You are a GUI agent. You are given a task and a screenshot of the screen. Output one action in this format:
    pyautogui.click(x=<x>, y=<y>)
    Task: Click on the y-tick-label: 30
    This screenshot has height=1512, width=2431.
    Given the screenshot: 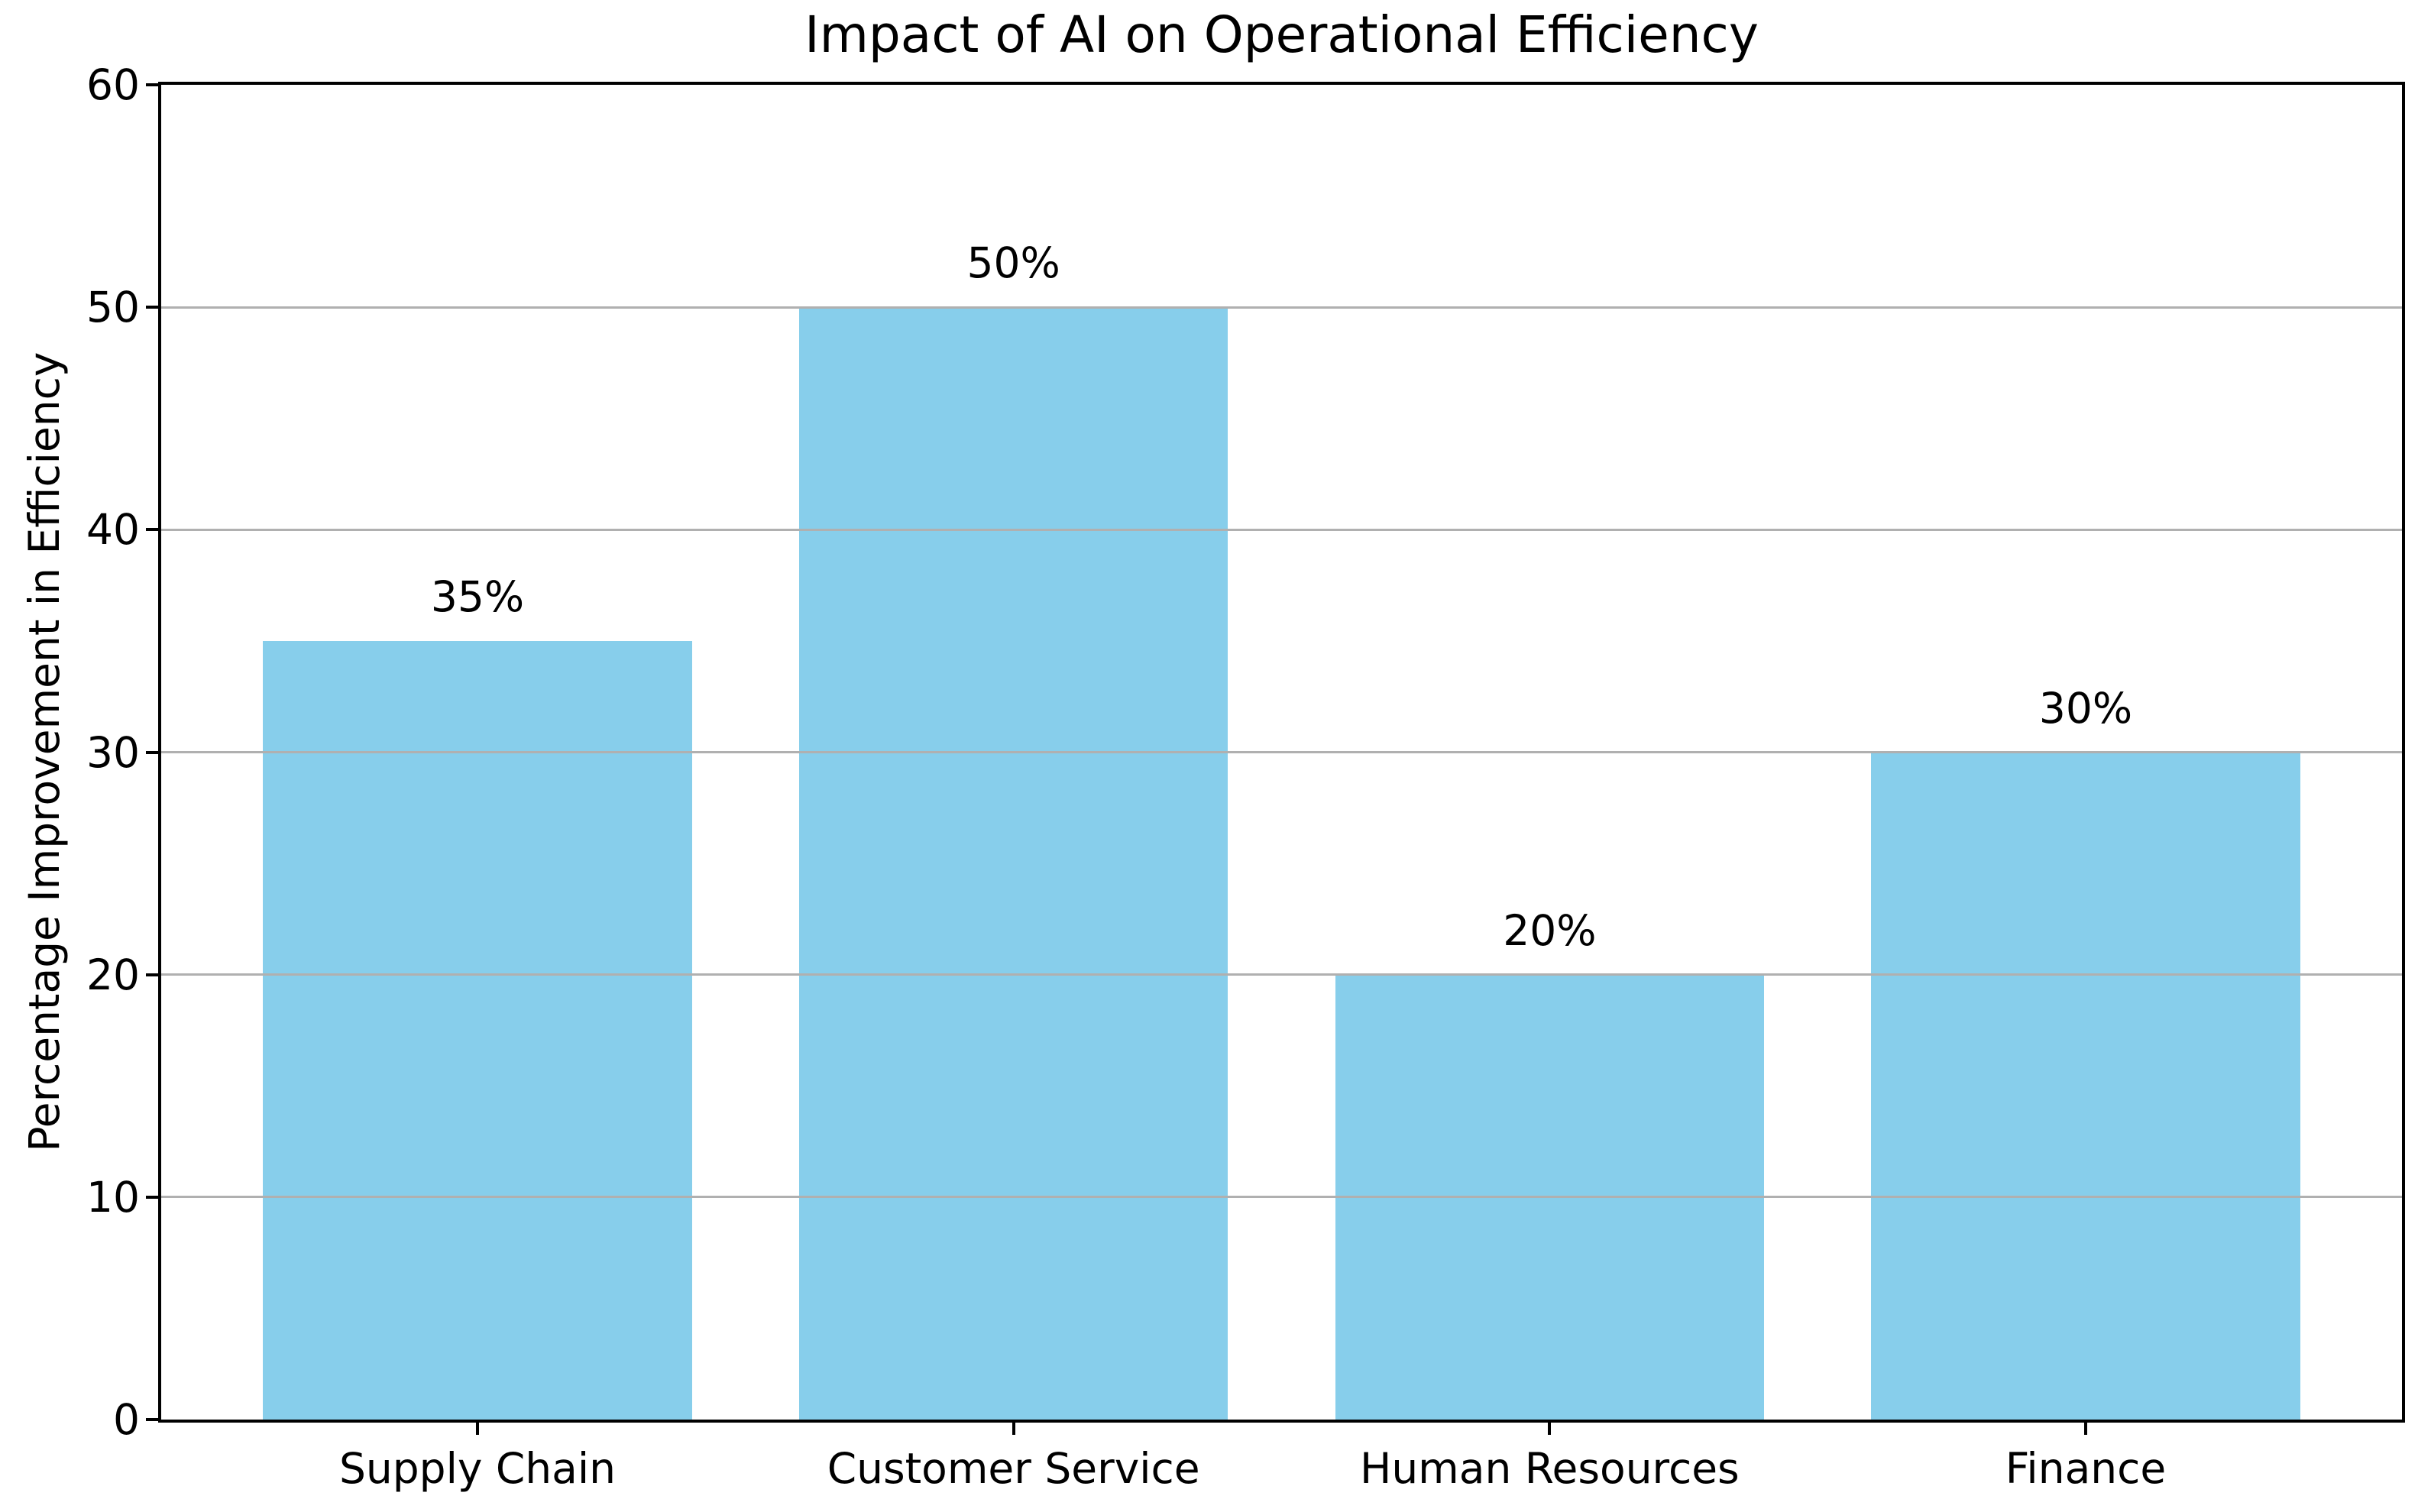 What is the action you would take?
    pyautogui.click(x=113, y=752)
    